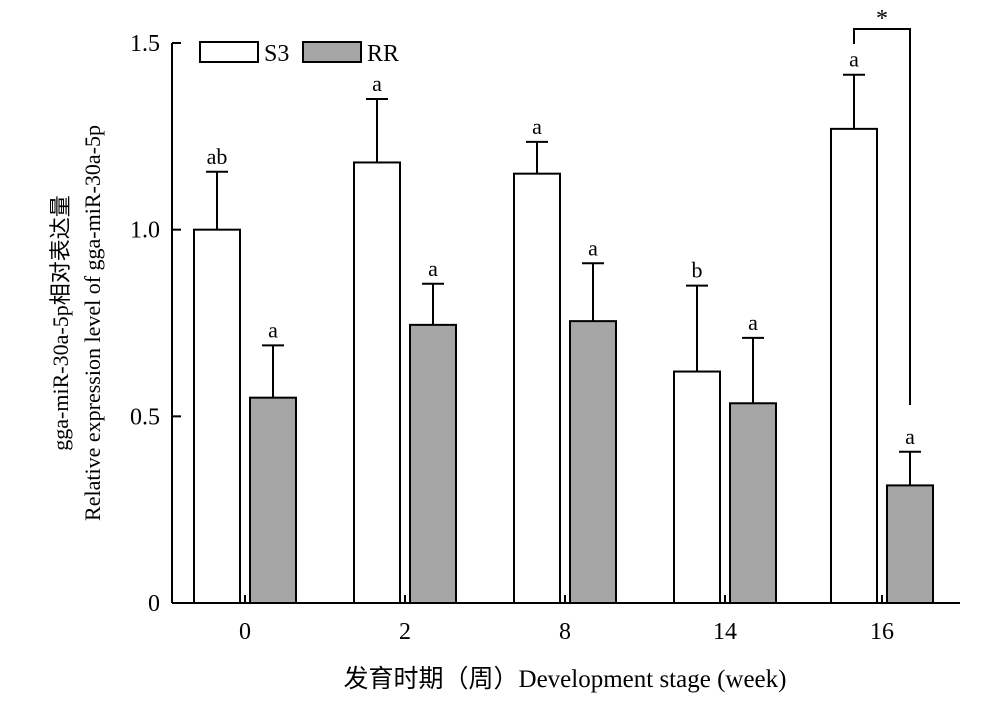 This screenshot has height=721, width=994. I want to click on y-tick-label: 1.0, so click(145, 231).